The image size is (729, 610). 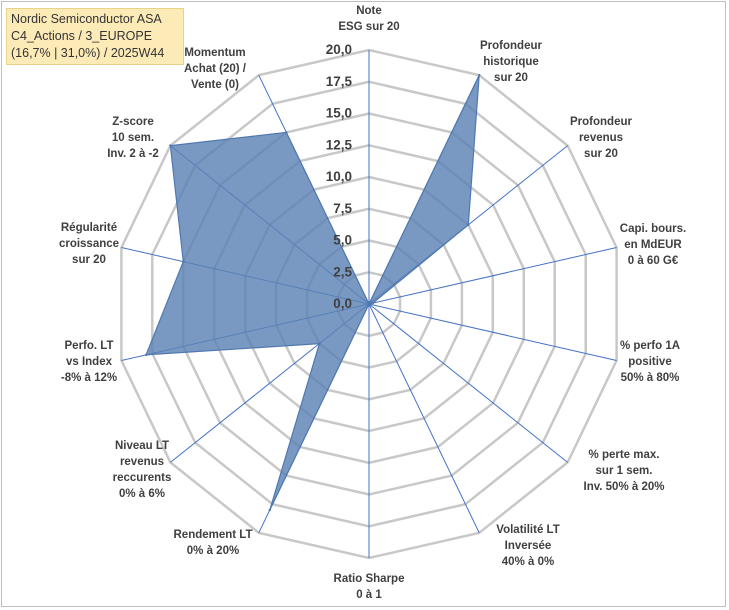 What do you see at coordinates (88, 53) in the screenshot?
I see `title-line-3: (16,7% | 31,0%) / 2025W44` at bounding box center [88, 53].